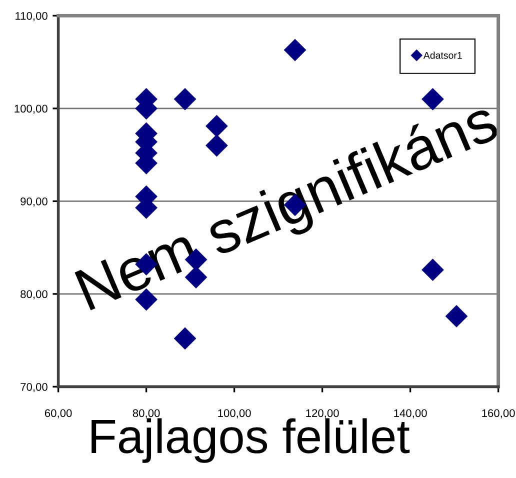 This screenshot has width=516, height=478. What do you see at coordinates (34, 387) in the screenshot?
I see `y-tick-label: 70,00` at bounding box center [34, 387].